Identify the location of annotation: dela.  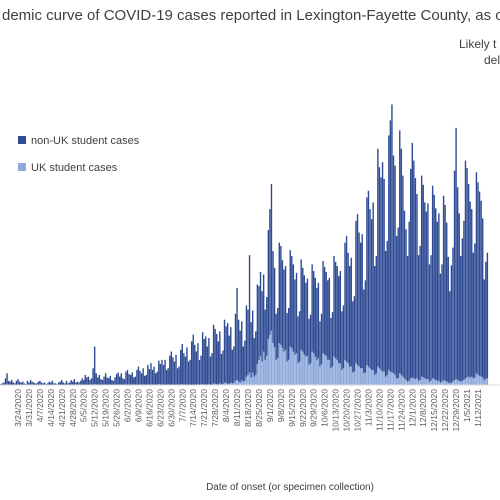
(492, 60).